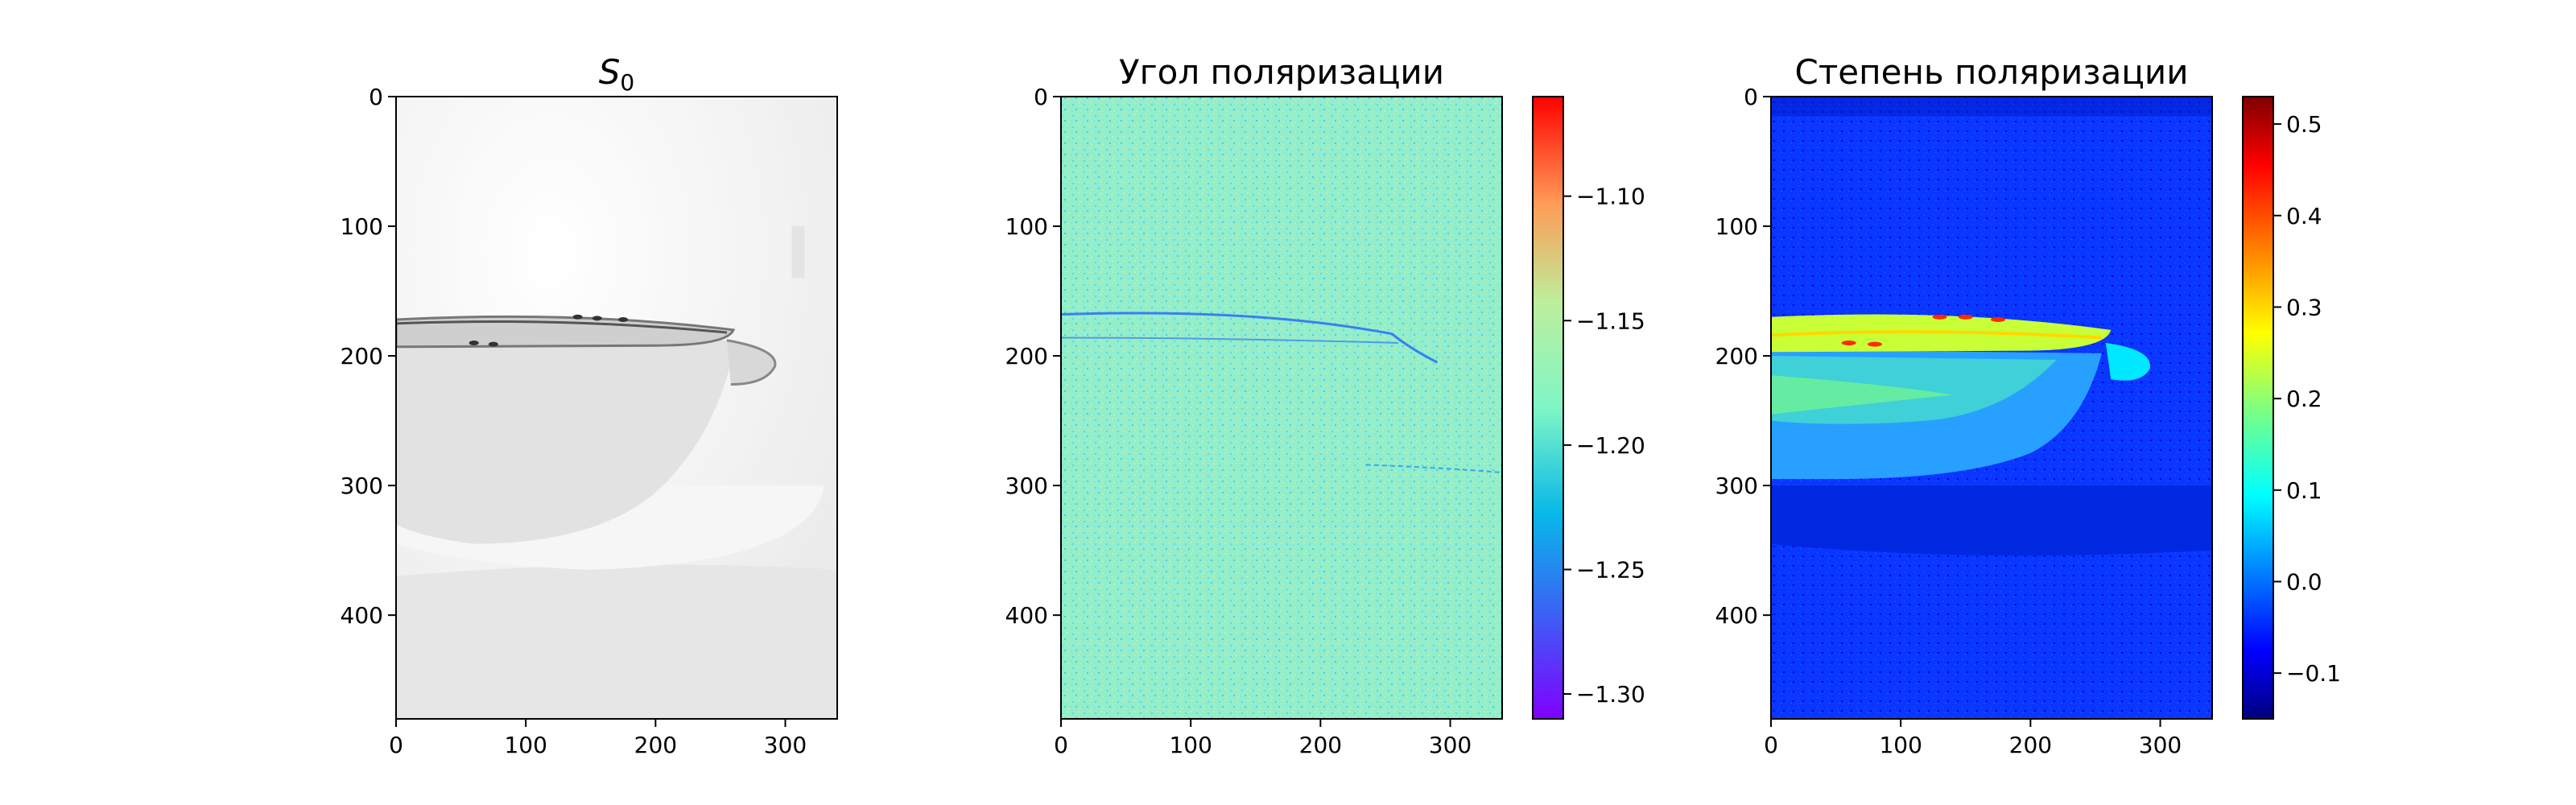 The width and height of the screenshot is (2576, 805). What do you see at coordinates (2304, 399) in the screenshot?
I see `colorbar-tick-label: 0.2` at bounding box center [2304, 399].